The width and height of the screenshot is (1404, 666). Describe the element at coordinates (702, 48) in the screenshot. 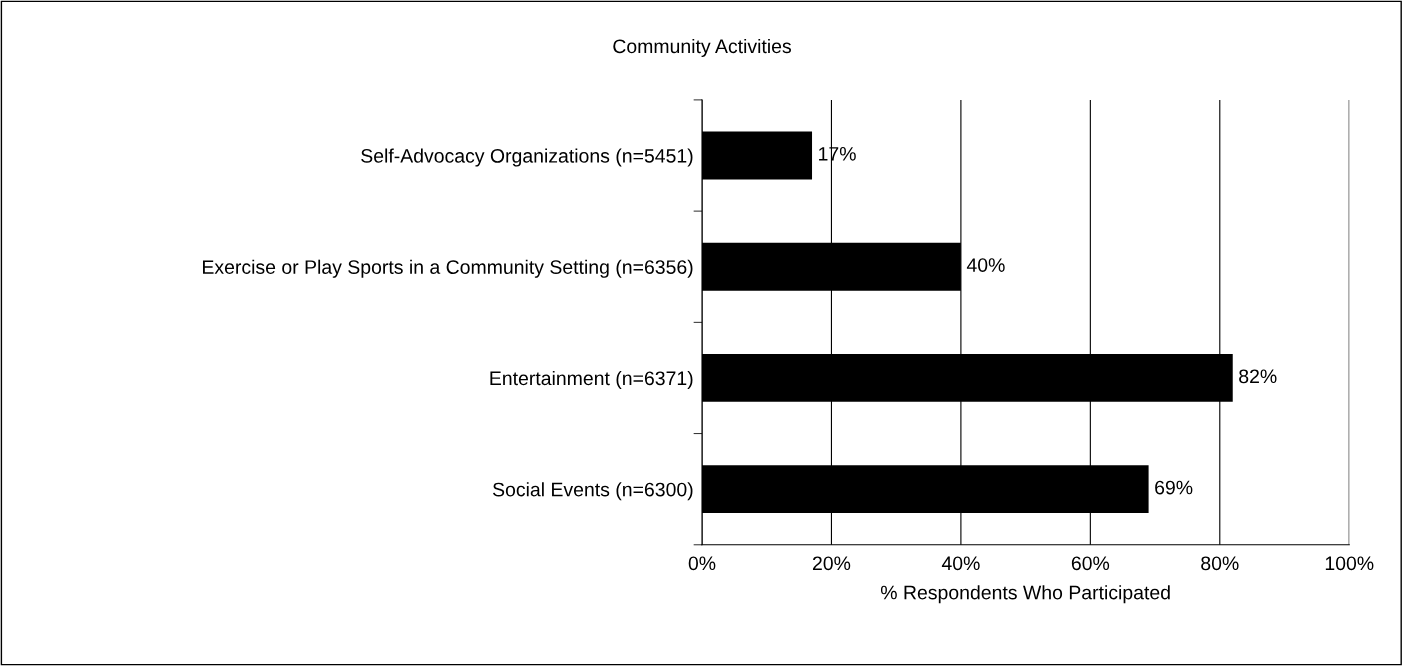

I see `chart-title: Community Activities` at that location.